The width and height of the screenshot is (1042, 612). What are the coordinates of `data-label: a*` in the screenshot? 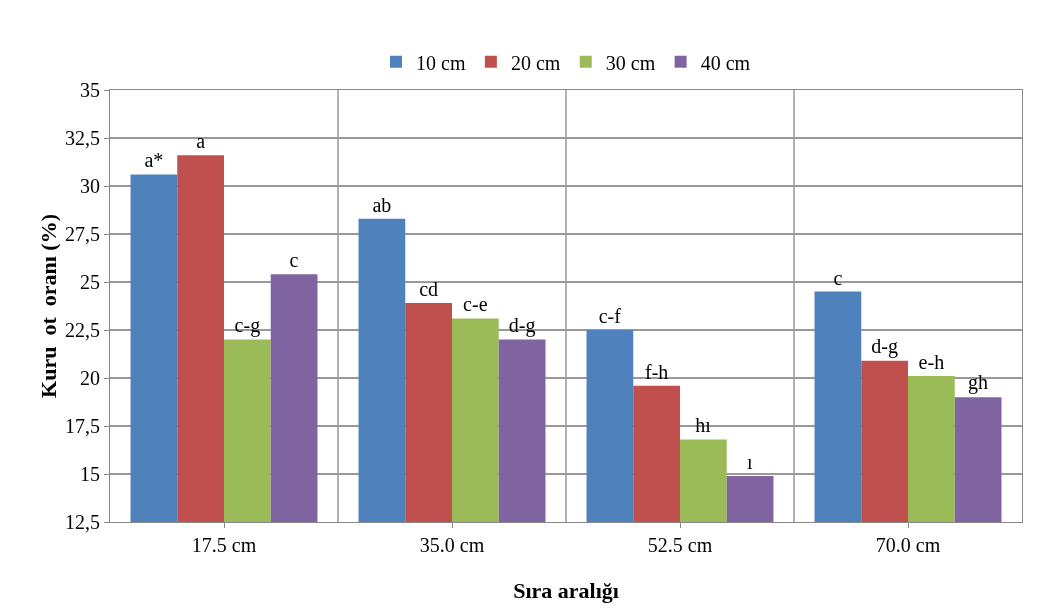 It's located at (154, 160).